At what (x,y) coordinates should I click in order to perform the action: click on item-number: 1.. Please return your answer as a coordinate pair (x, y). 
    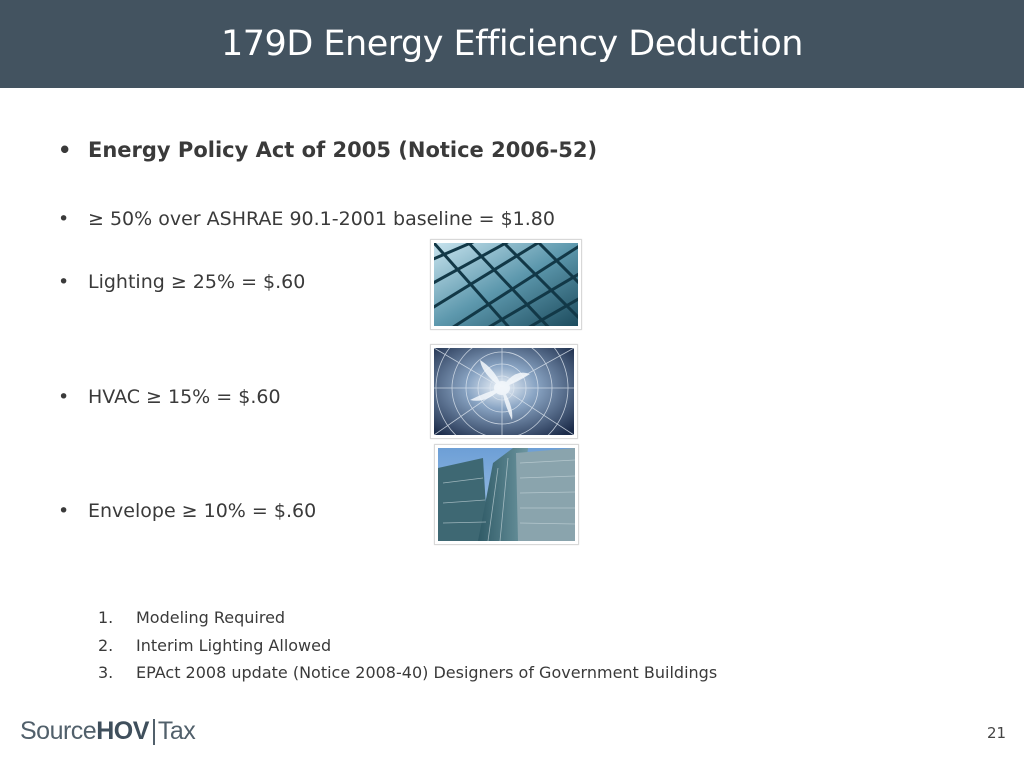
    Looking at the image, I should click on (106, 617).